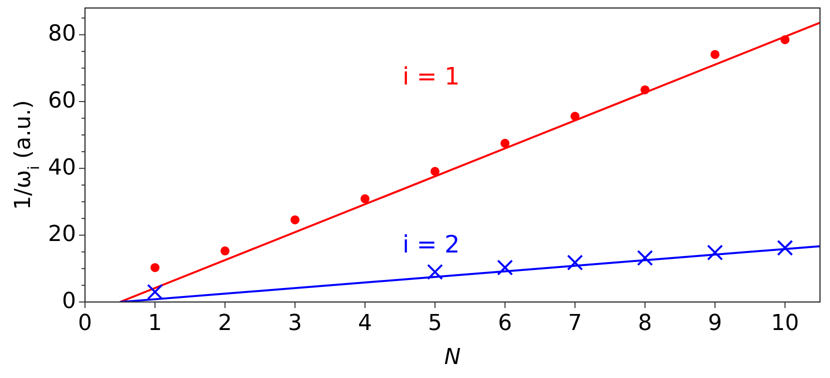  What do you see at coordinates (715, 323) in the screenshot?
I see `x-tick-label: 9` at bounding box center [715, 323].